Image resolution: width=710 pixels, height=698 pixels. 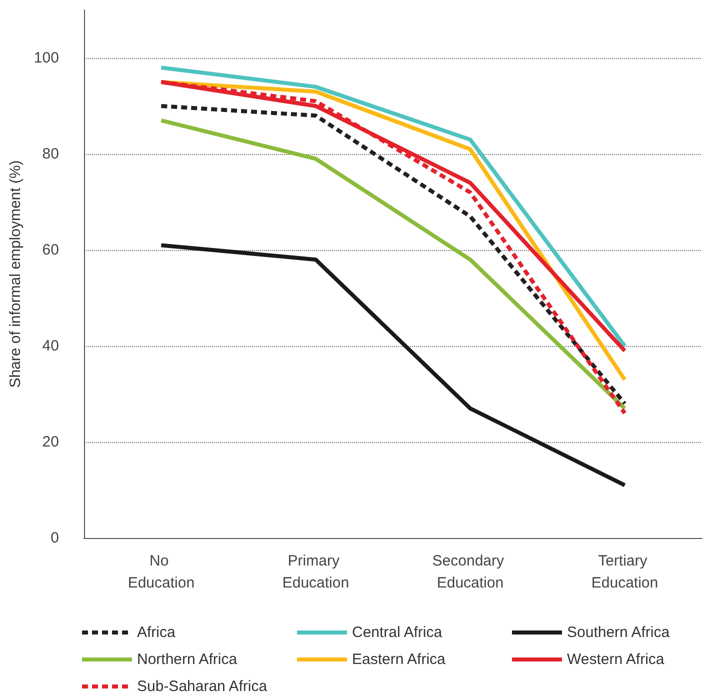 I want to click on y-tick-label: 80, so click(x=50, y=154).